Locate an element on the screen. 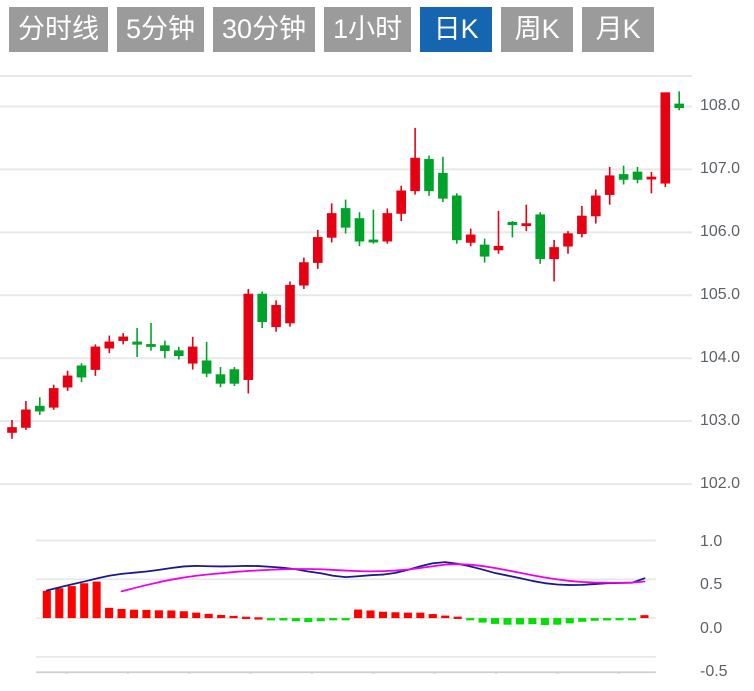 Image resolution: width=754 pixels, height=691 pixels. macd-axis-label: 0.0 is located at coordinates (711, 628).